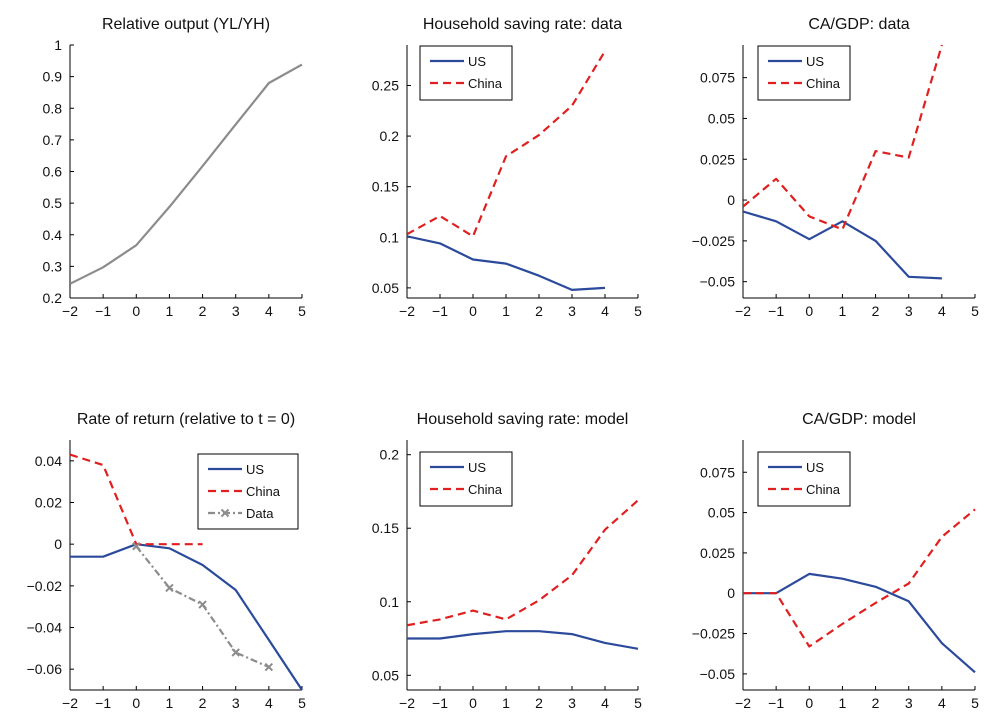  Describe the element at coordinates (45, 669) in the screenshot. I see `y-tick-label: −0.06` at that location.